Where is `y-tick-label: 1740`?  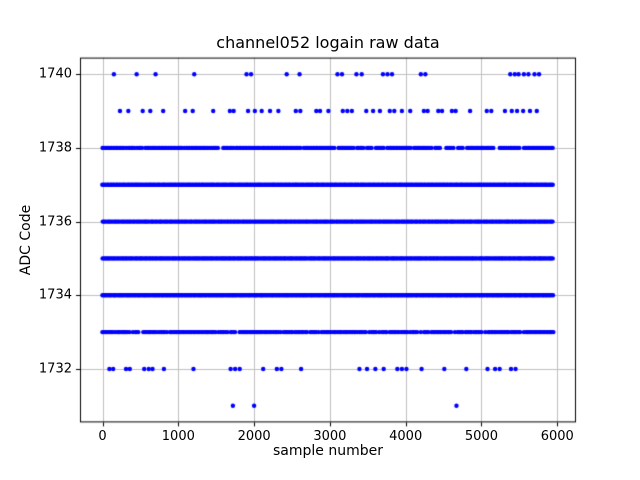
y-tick-label: 1740 is located at coordinates (55, 74).